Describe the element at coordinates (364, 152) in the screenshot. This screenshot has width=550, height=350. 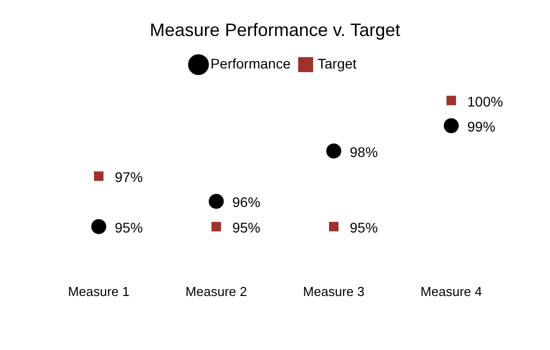
I see `data-label: 98%` at that location.